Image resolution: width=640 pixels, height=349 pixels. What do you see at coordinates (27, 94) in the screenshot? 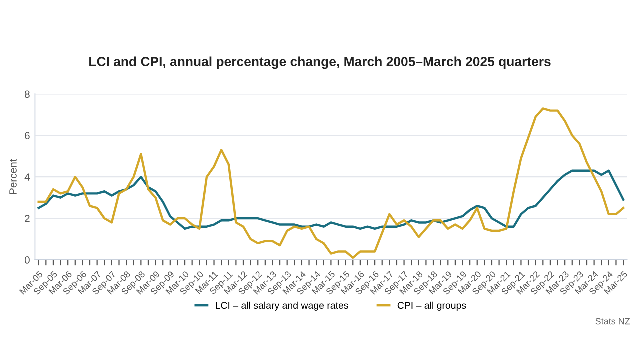
I see `y-tick-label: 8` at bounding box center [27, 94].